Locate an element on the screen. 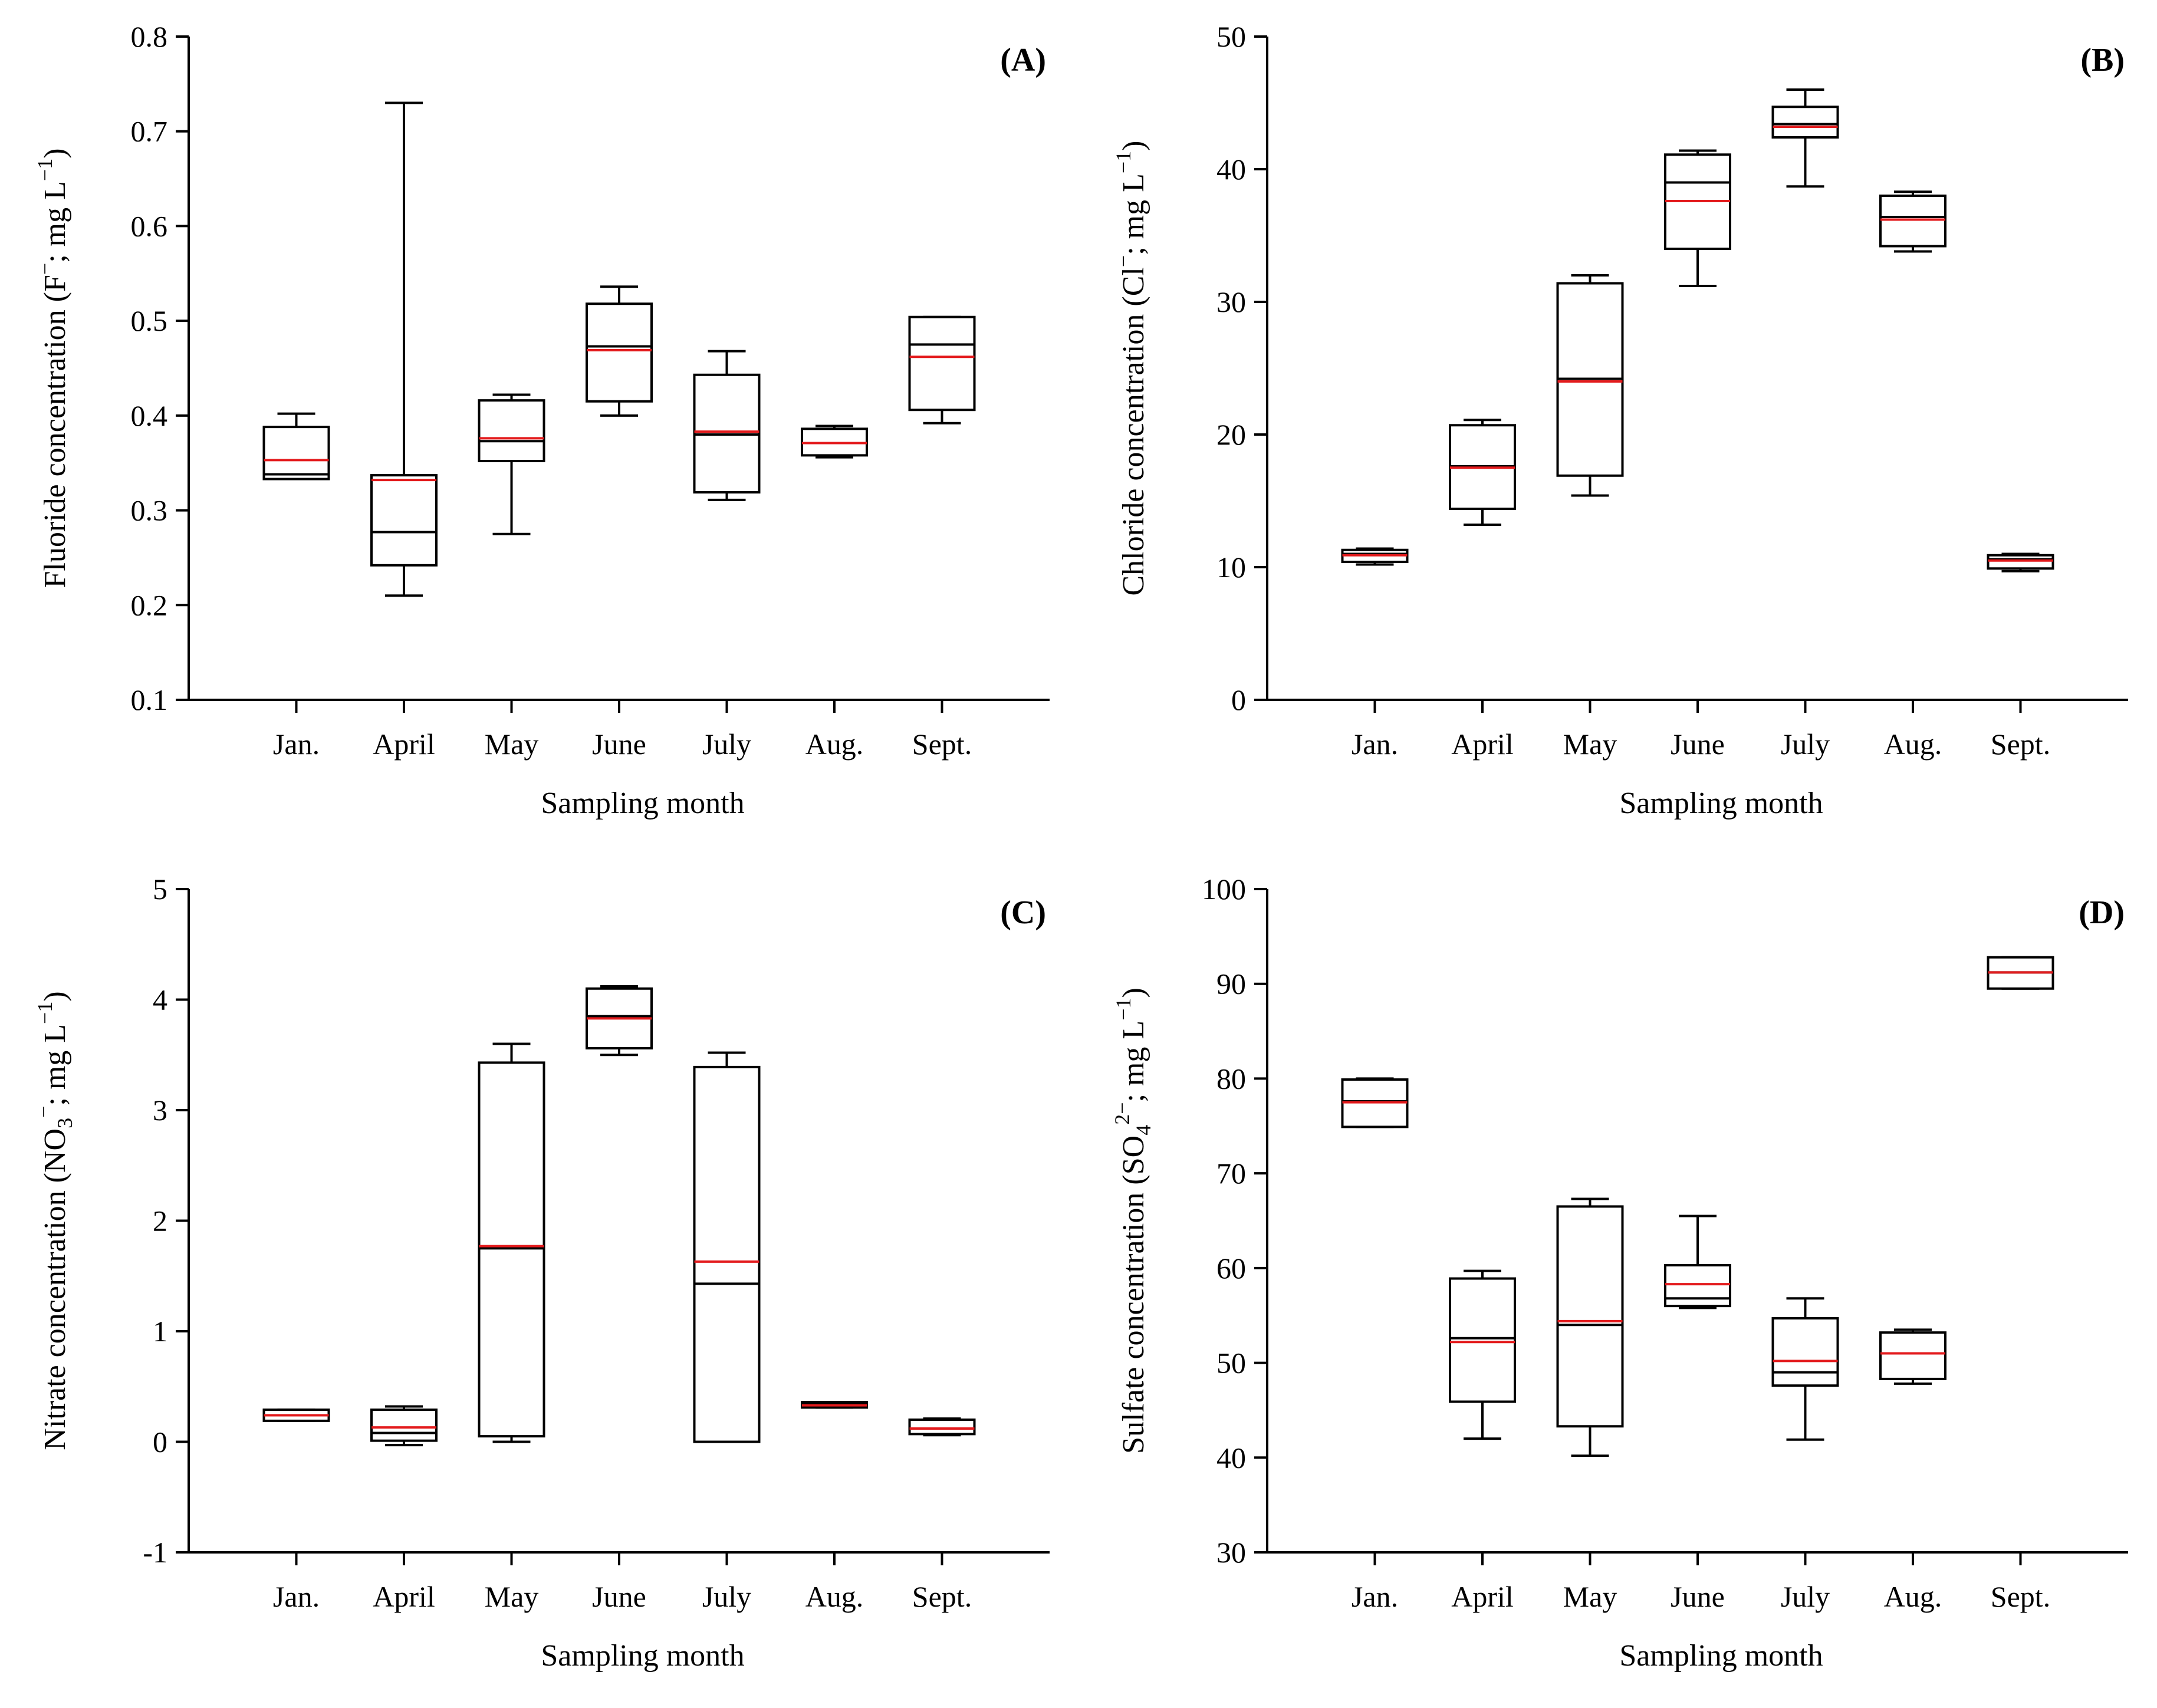 The image size is (2157, 1708). y-tick-label: 5 is located at coordinates (160, 889).